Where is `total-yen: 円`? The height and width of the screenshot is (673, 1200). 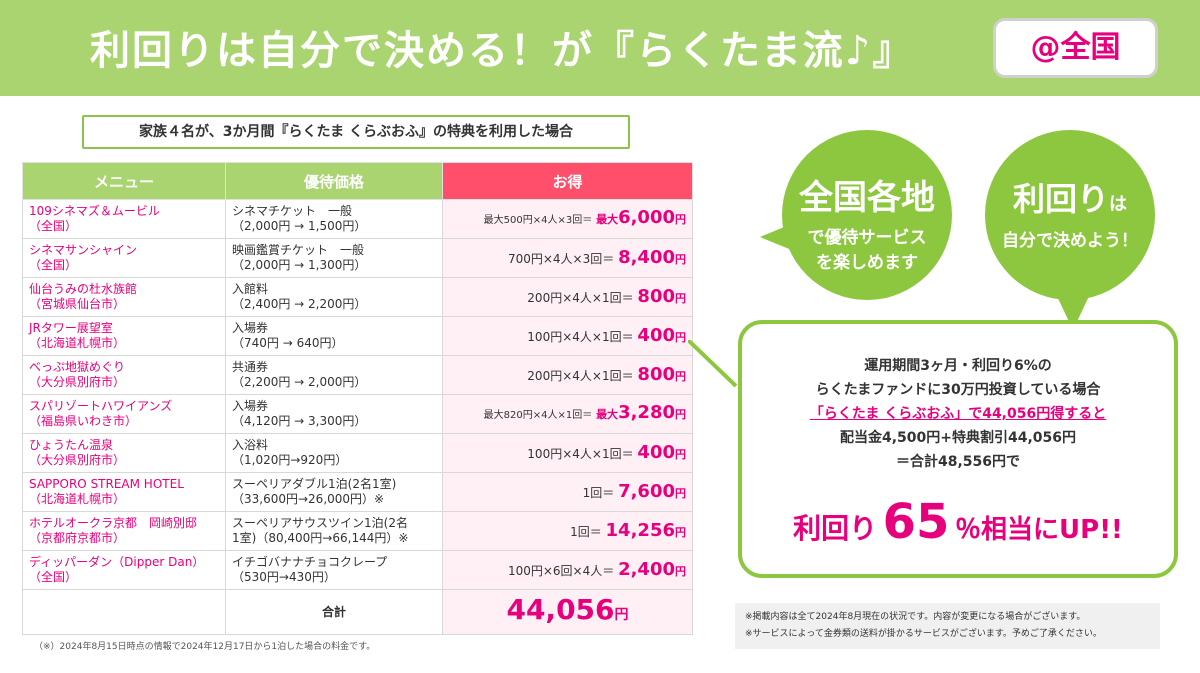 total-yen: 円 is located at coordinates (621, 614).